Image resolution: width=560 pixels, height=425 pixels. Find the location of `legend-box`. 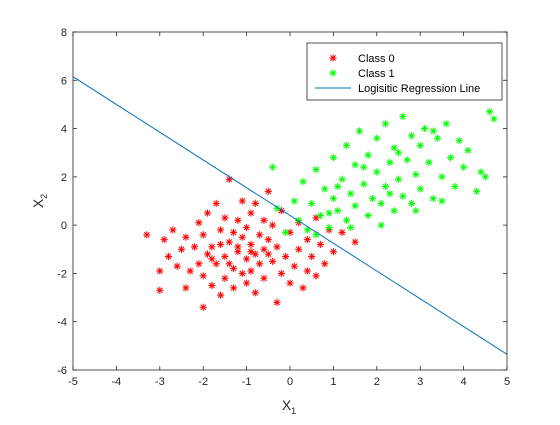

legend-box is located at coordinates (404, 71).